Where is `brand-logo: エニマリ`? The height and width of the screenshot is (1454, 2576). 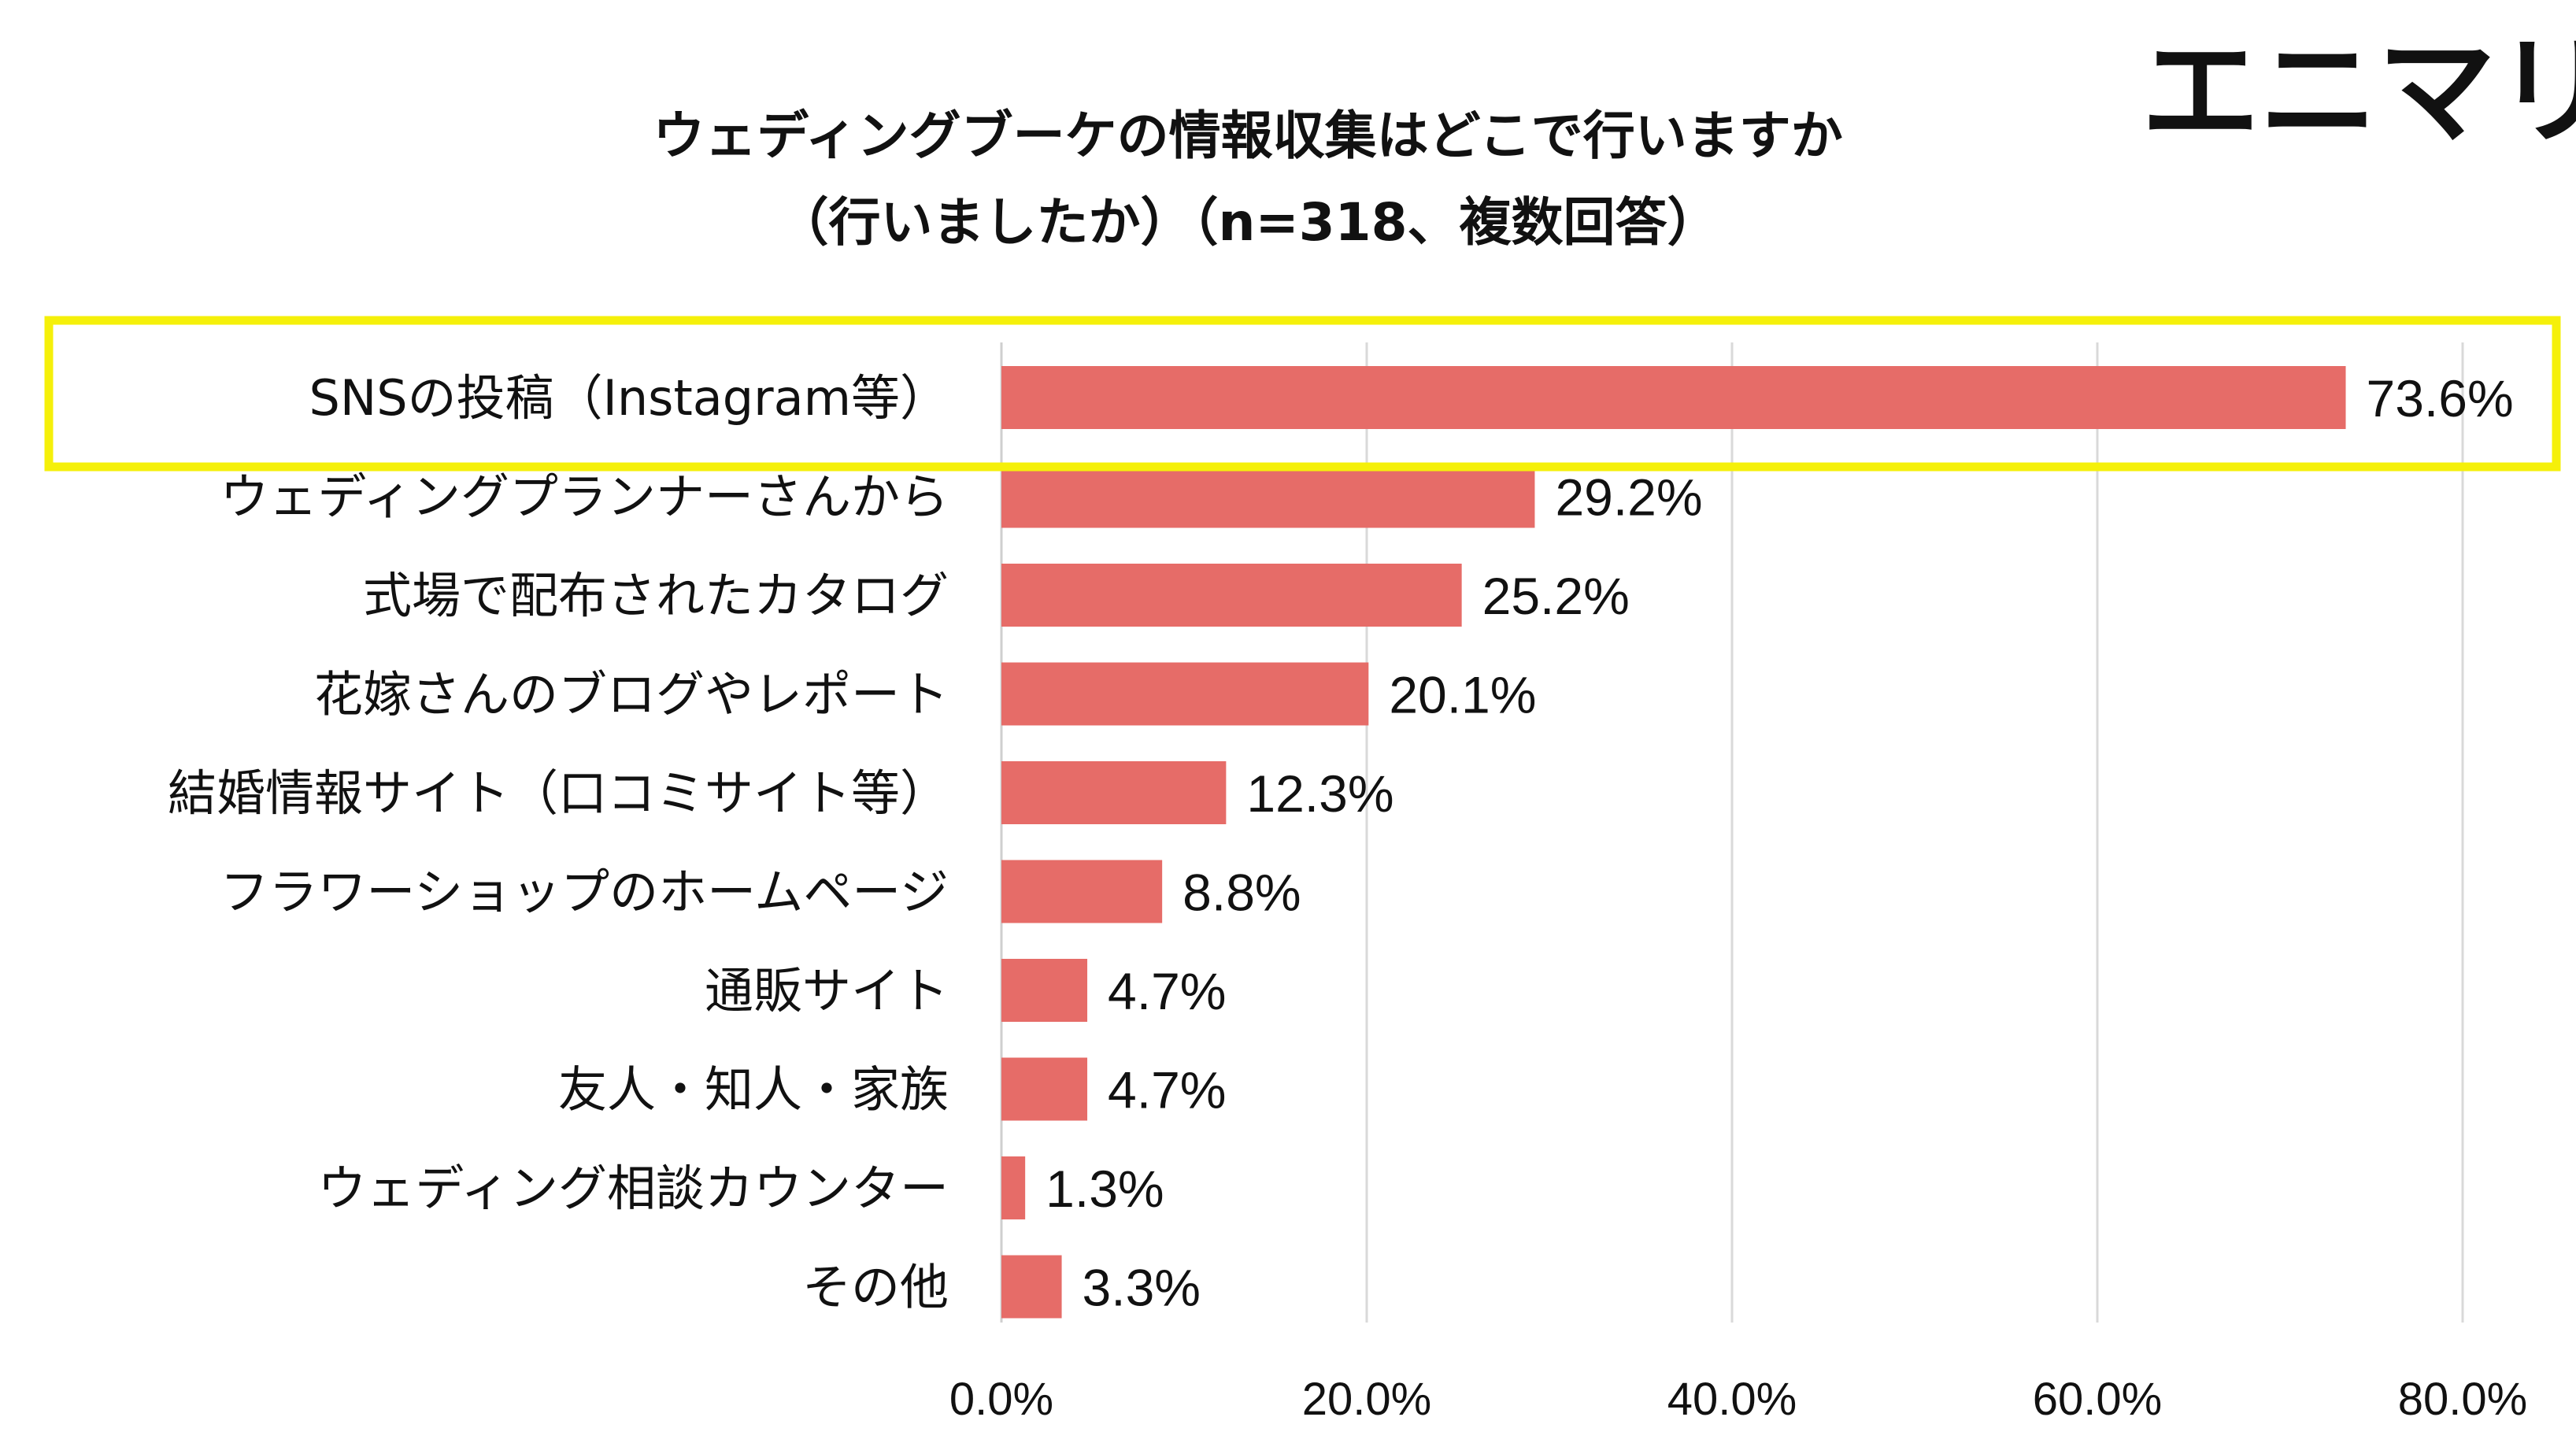 brand-logo: エニマリ is located at coordinates (2358, 92).